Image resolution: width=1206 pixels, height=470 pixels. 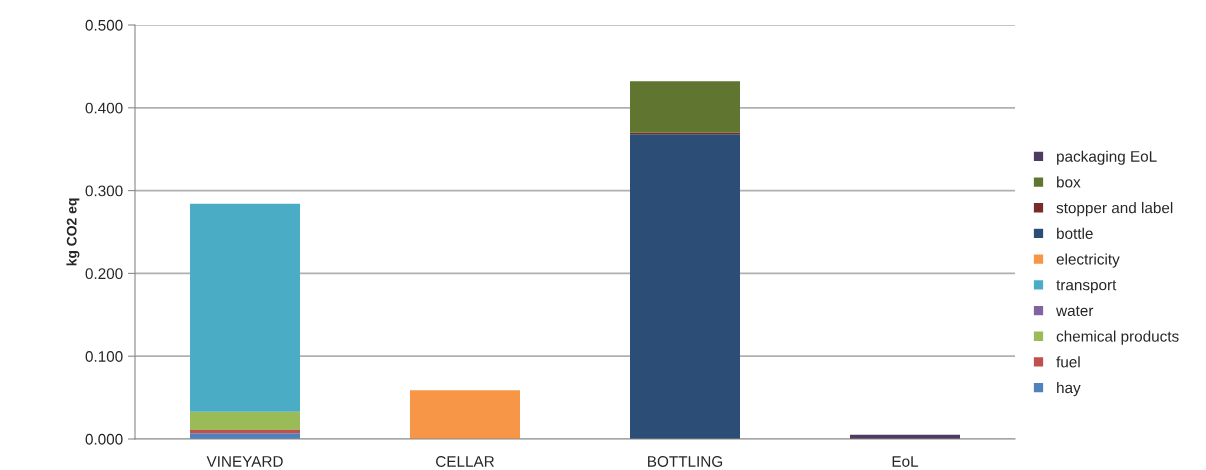 I want to click on y-tick-label: 0.200, so click(x=104, y=274).